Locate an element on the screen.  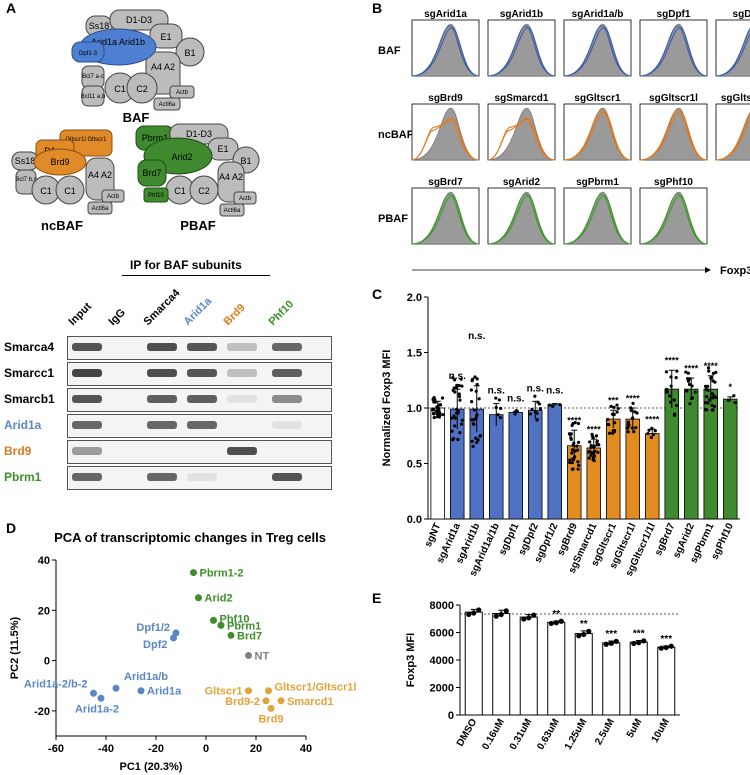
c-y-label: Normalized Foxp3 MFI is located at coordinates (387, 408).